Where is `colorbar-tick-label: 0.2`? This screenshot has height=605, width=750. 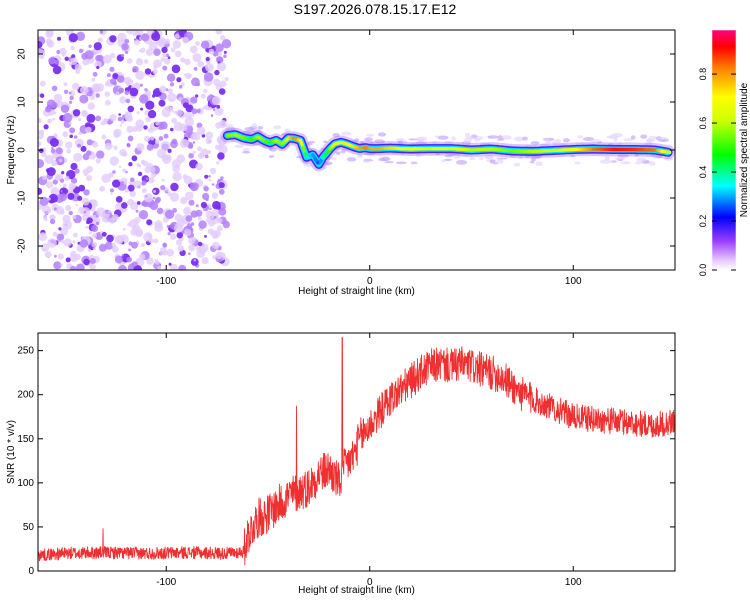 colorbar-tick-label: 0.2 is located at coordinates (703, 221).